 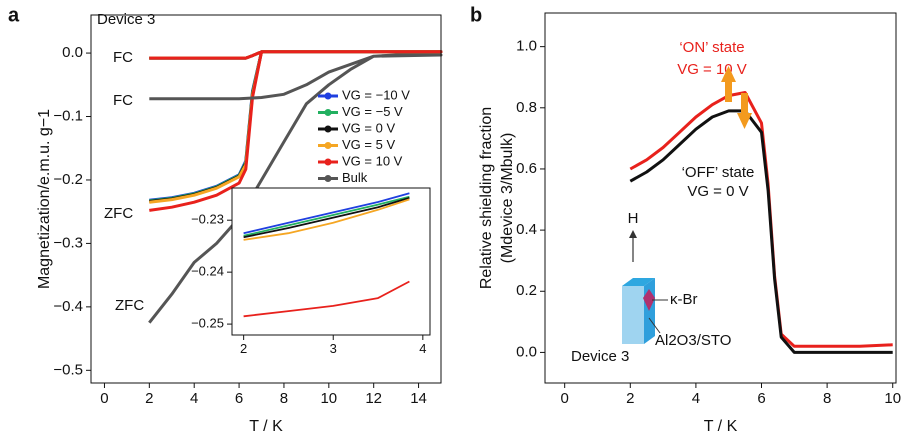 What do you see at coordinates (68, 242) in the screenshot?
I see `y-tick-label: −0.3` at bounding box center [68, 242].